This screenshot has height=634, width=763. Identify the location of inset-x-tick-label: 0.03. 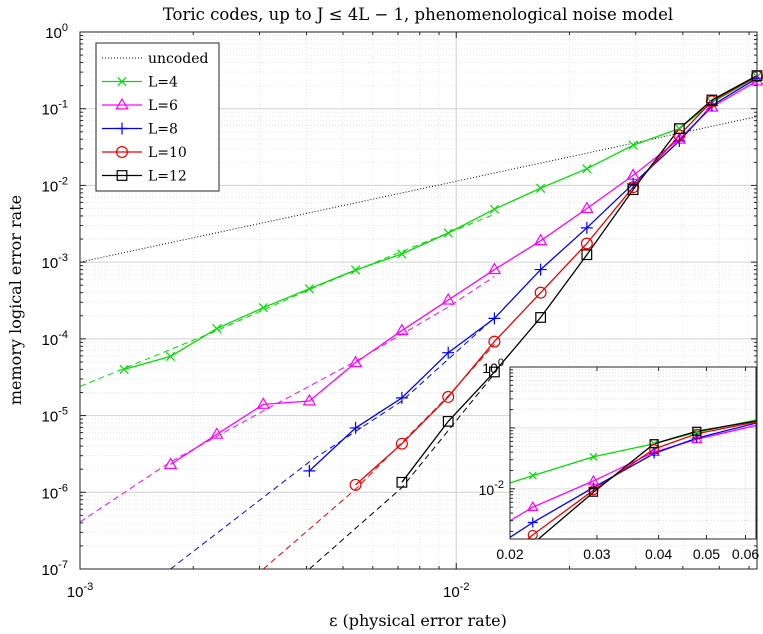
(596, 554).